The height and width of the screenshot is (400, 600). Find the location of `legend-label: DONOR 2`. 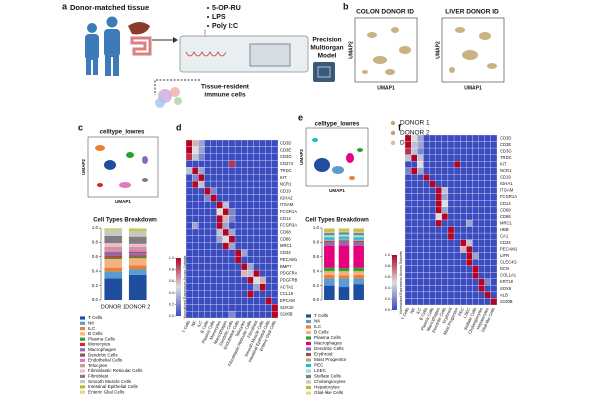

legend-label: DONOR 2 is located at coordinates (415, 133).